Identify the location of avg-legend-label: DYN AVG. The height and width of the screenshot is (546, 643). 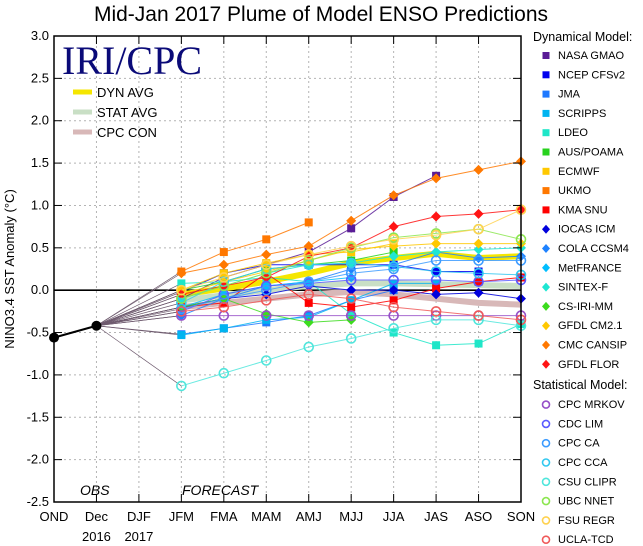
(125, 92).